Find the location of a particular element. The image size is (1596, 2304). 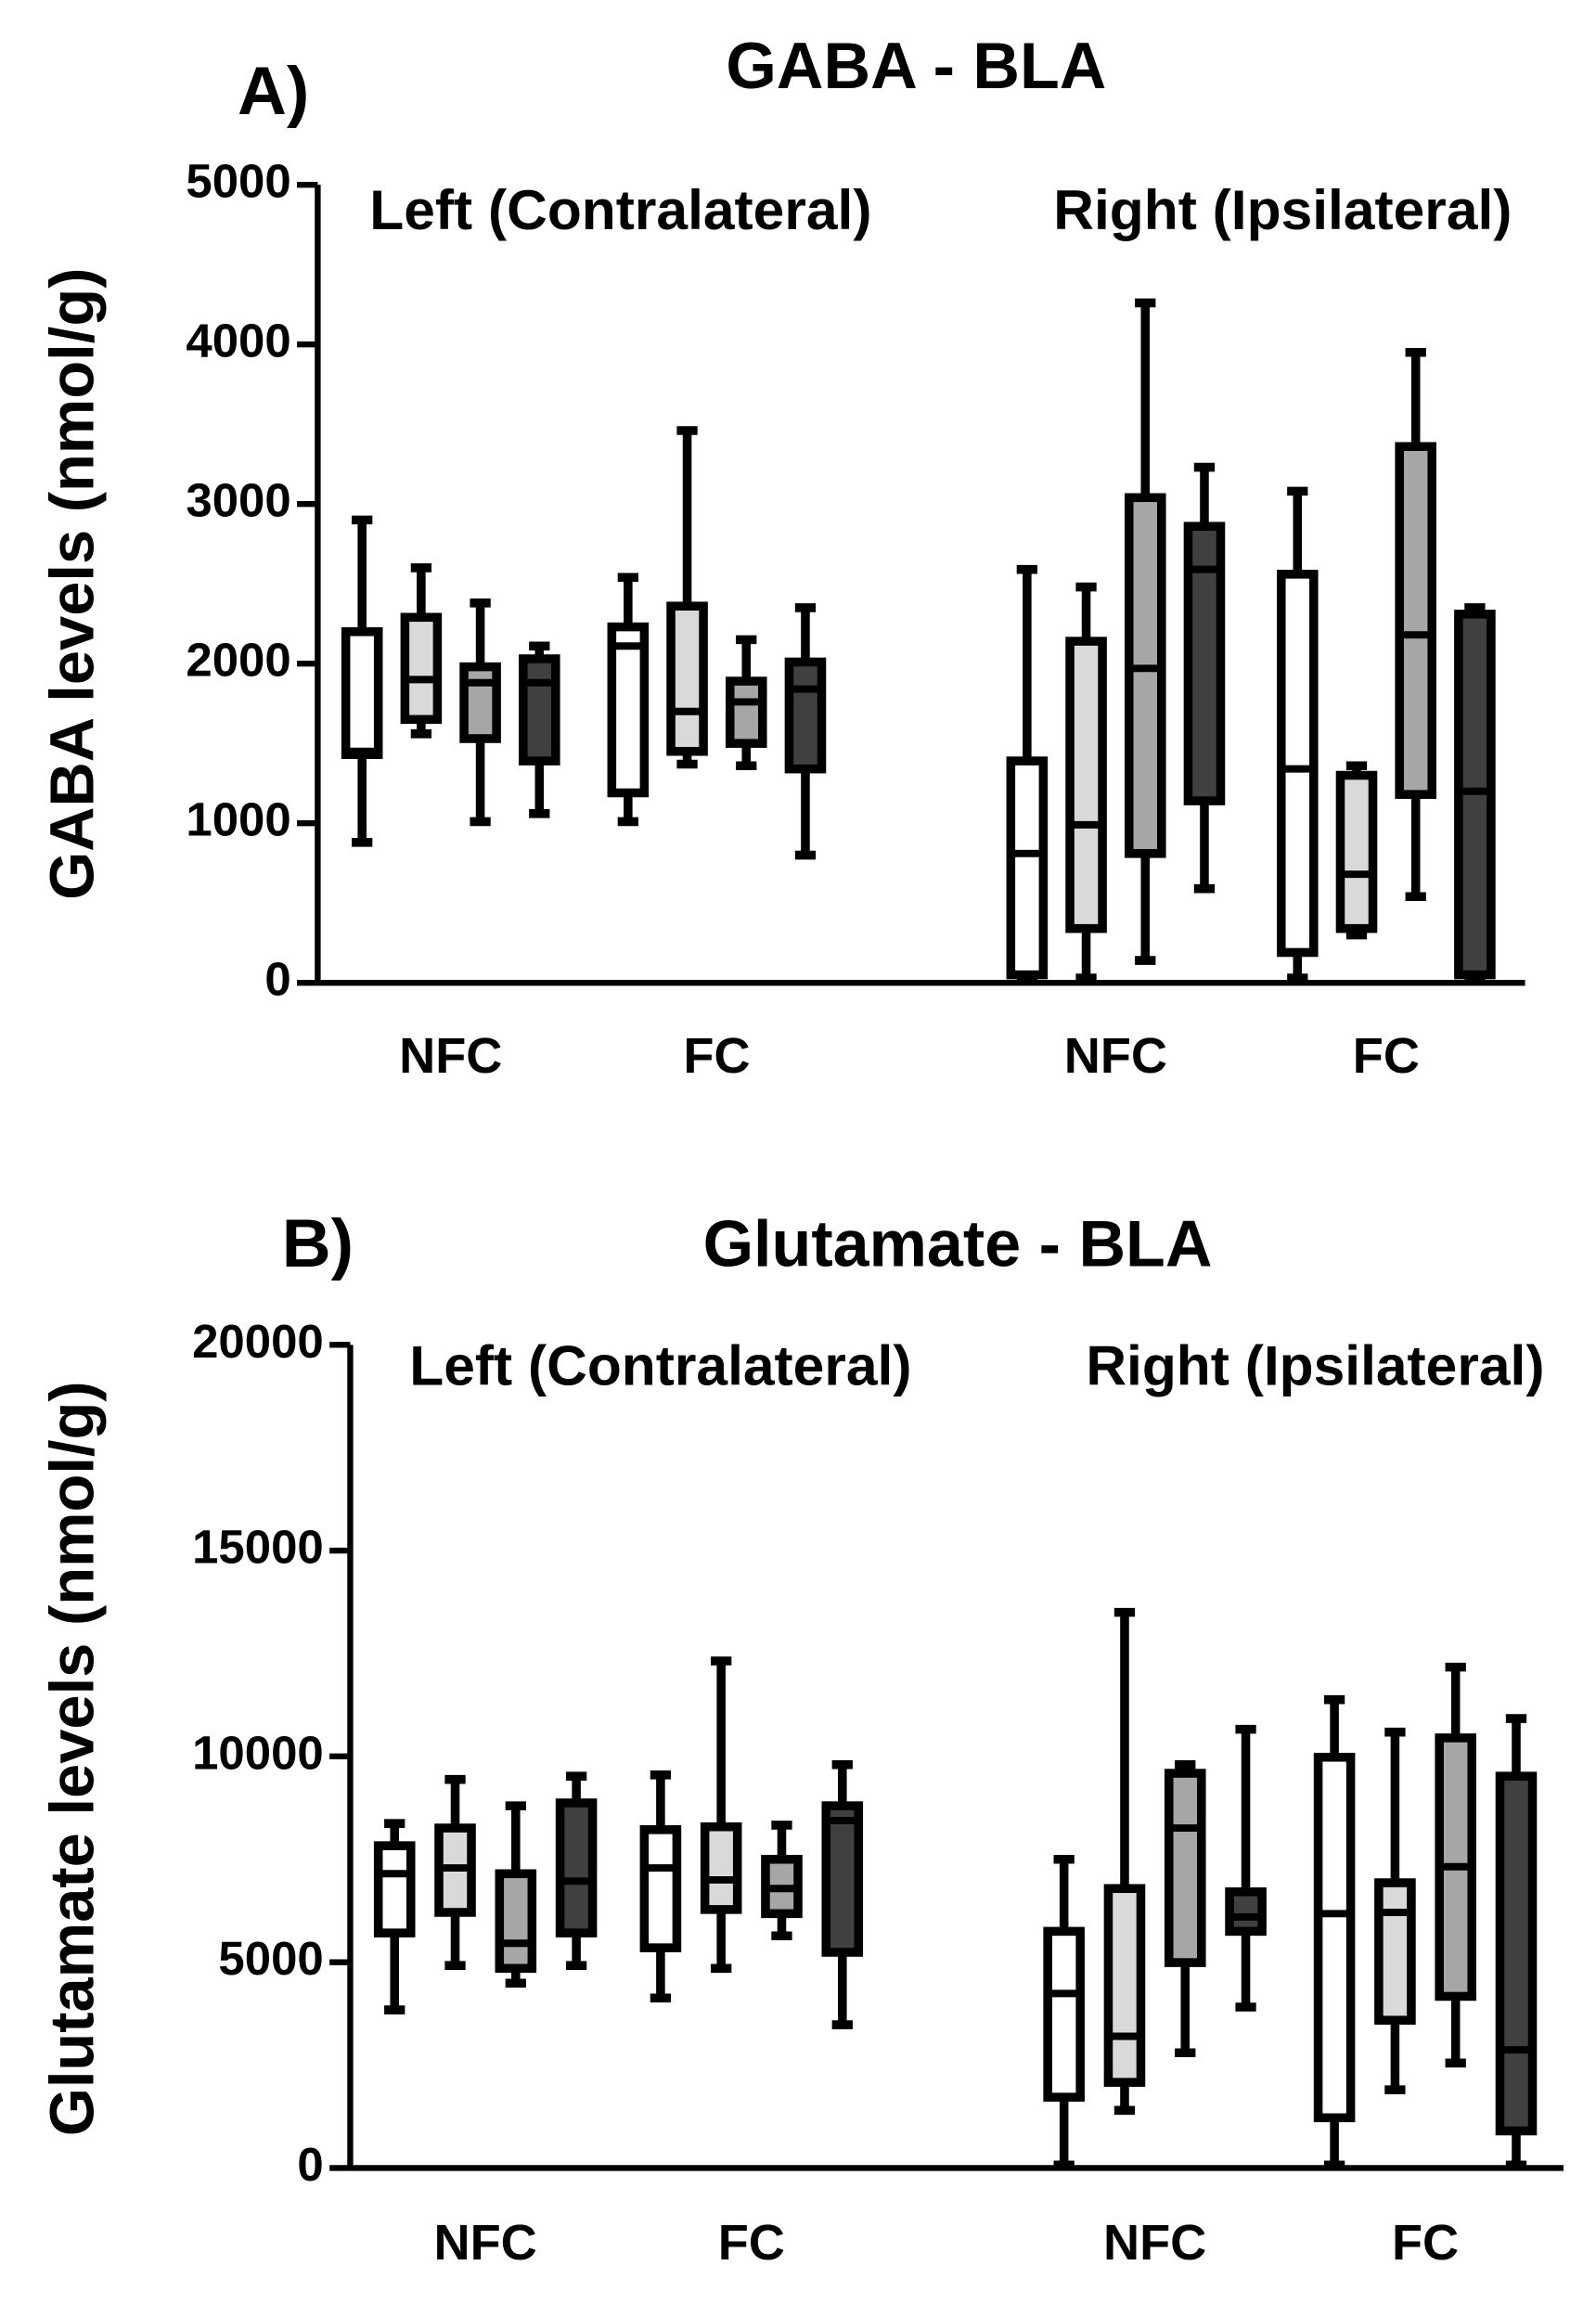

y-tick-label: 1000 is located at coordinates (238, 819).